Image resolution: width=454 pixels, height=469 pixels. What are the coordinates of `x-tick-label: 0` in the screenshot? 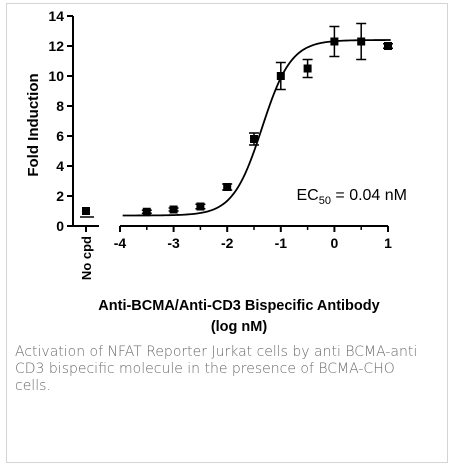 It's located at (335, 243).